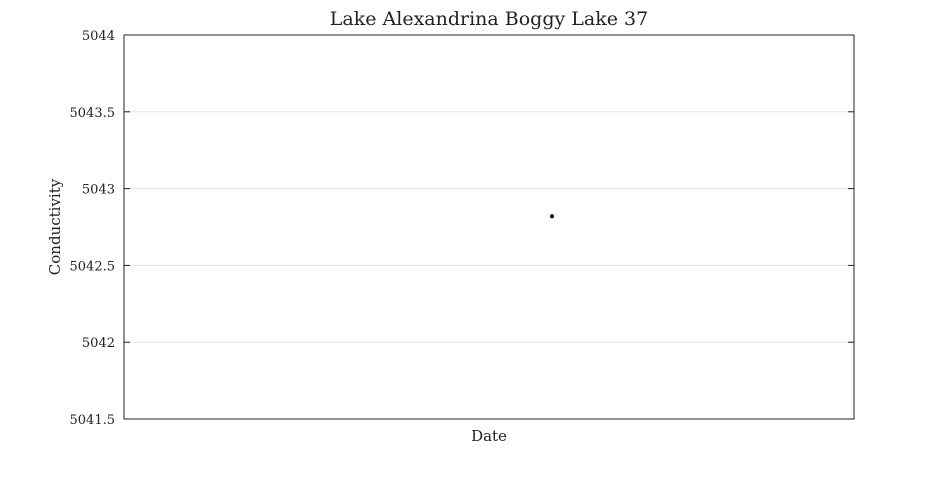  What do you see at coordinates (93, 113) in the screenshot?
I see `y-tick-label: 5043.5` at bounding box center [93, 113].